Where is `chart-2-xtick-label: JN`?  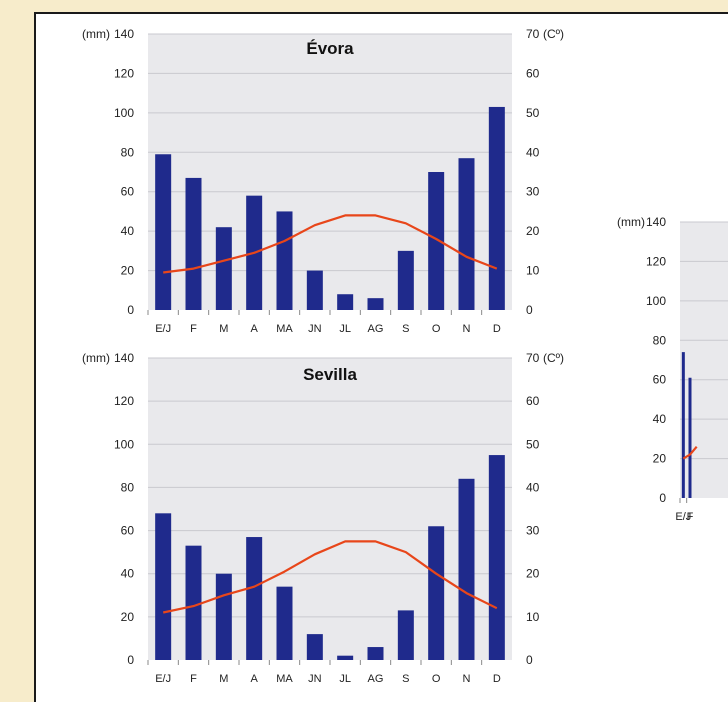 chart-2-xtick-label: JN is located at coordinates (315, 679).